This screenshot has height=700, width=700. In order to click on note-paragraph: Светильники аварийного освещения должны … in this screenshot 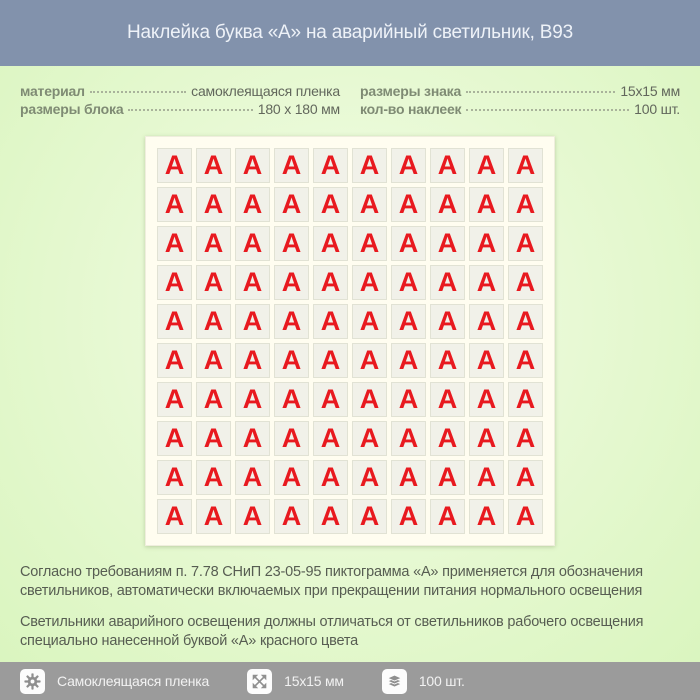, I will do `click(332, 631)`.